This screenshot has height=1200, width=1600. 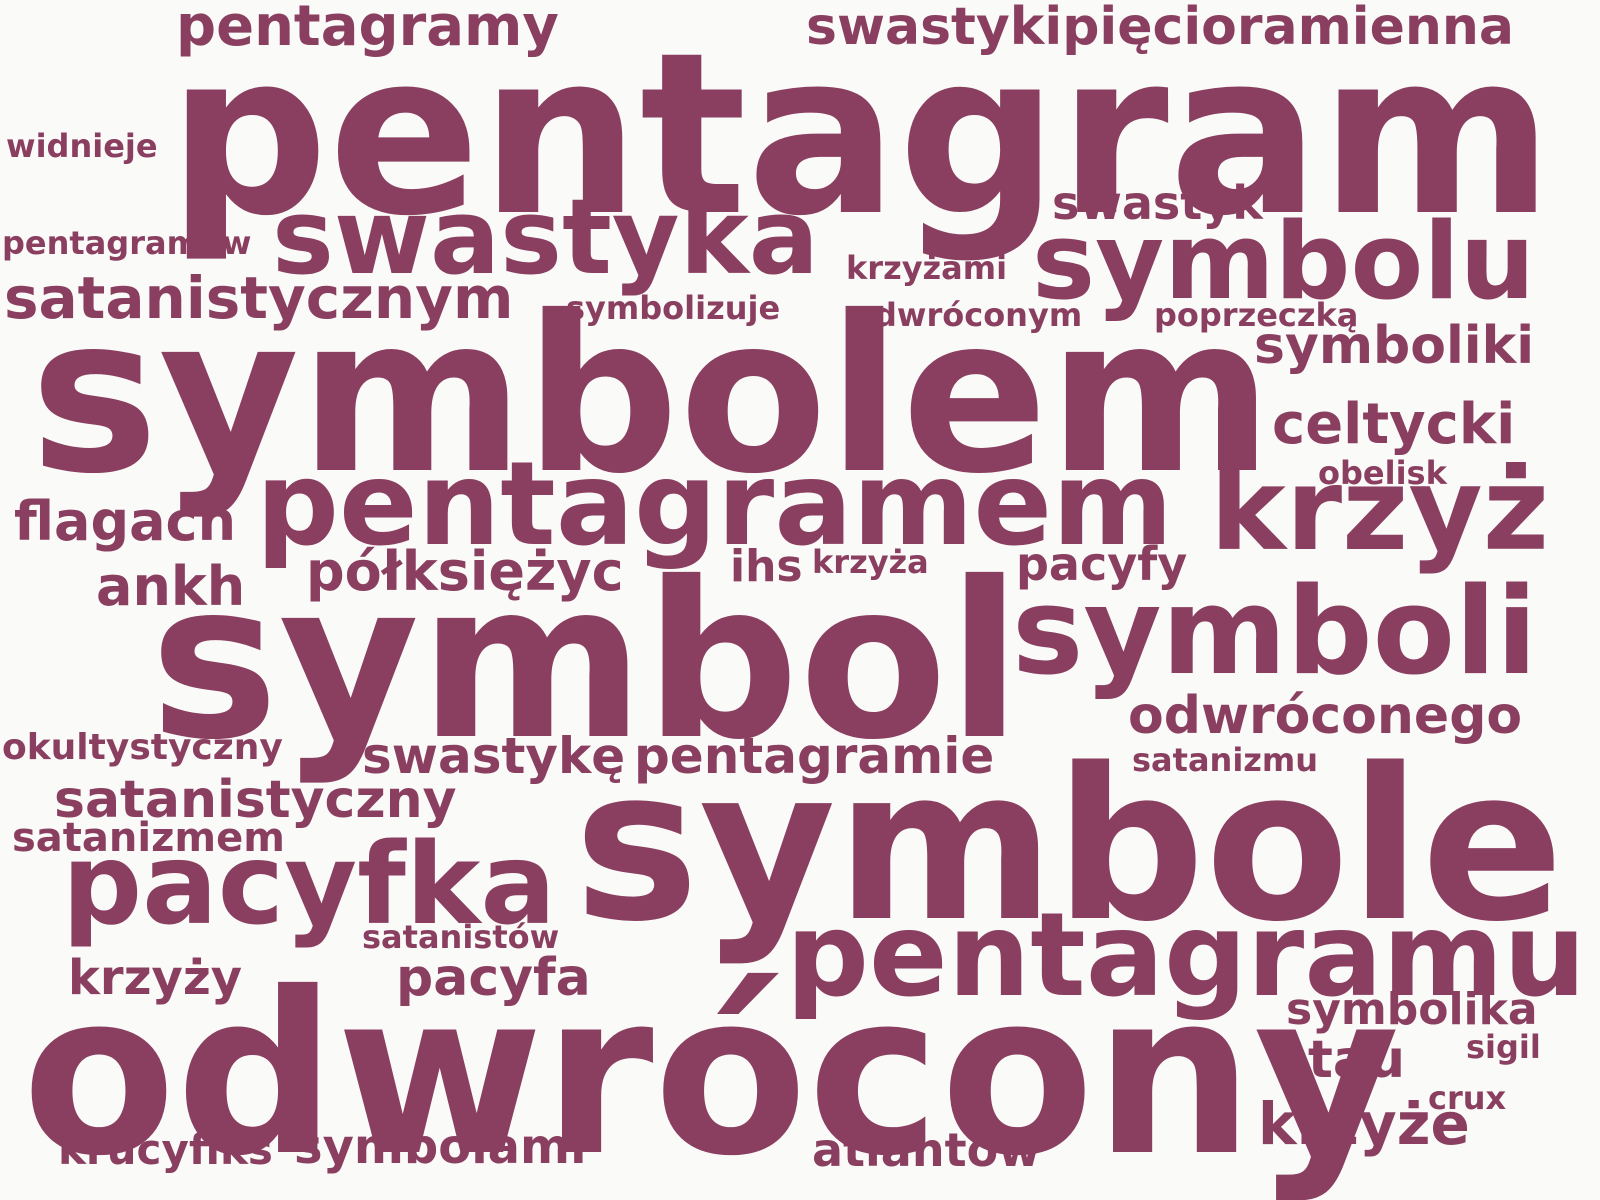 I want to click on word: krzyży, so click(x=155, y=978).